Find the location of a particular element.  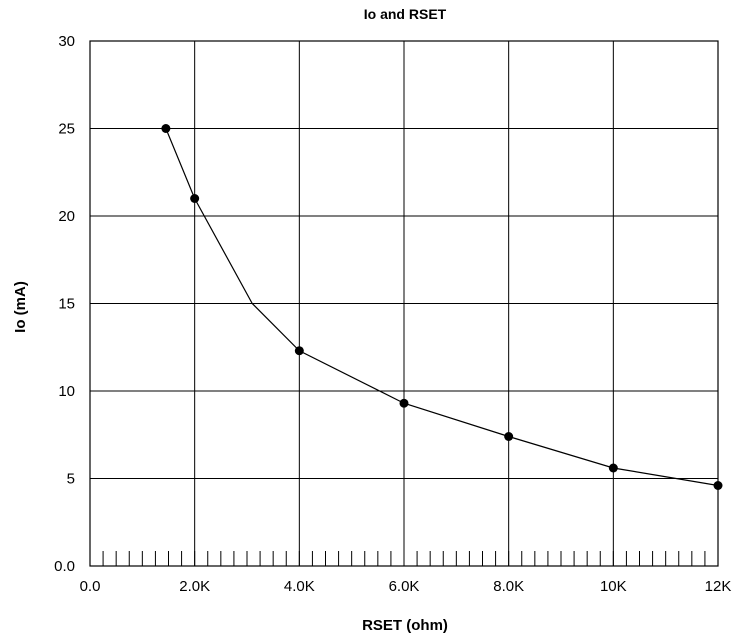

y-tick-label: 30 is located at coordinates (66, 41).